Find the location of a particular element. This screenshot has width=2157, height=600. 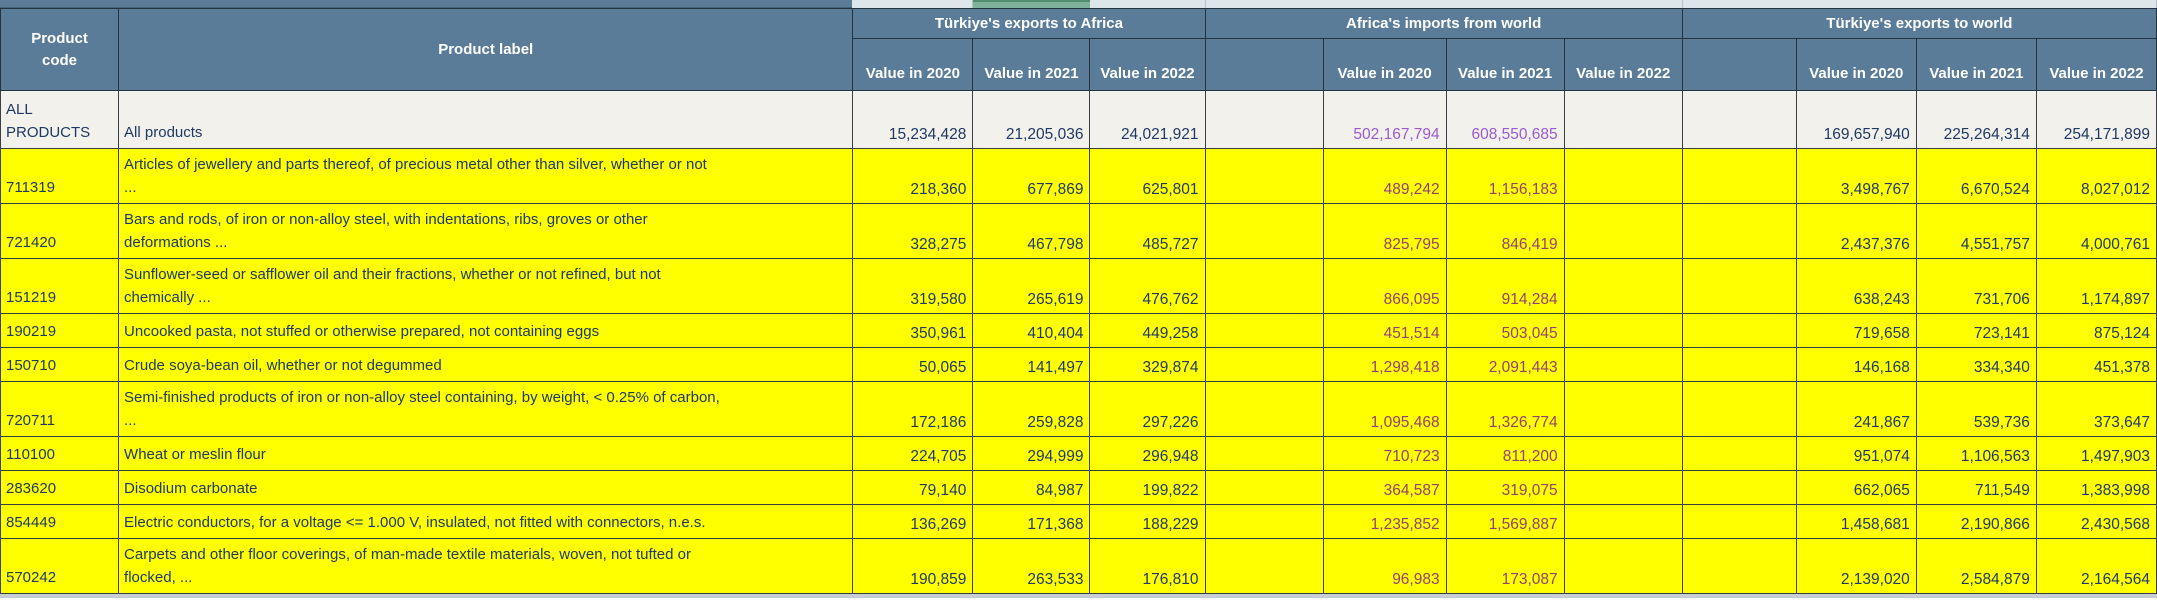

cell-value-exports-world: 6,670,524 is located at coordinates (1976, 176).